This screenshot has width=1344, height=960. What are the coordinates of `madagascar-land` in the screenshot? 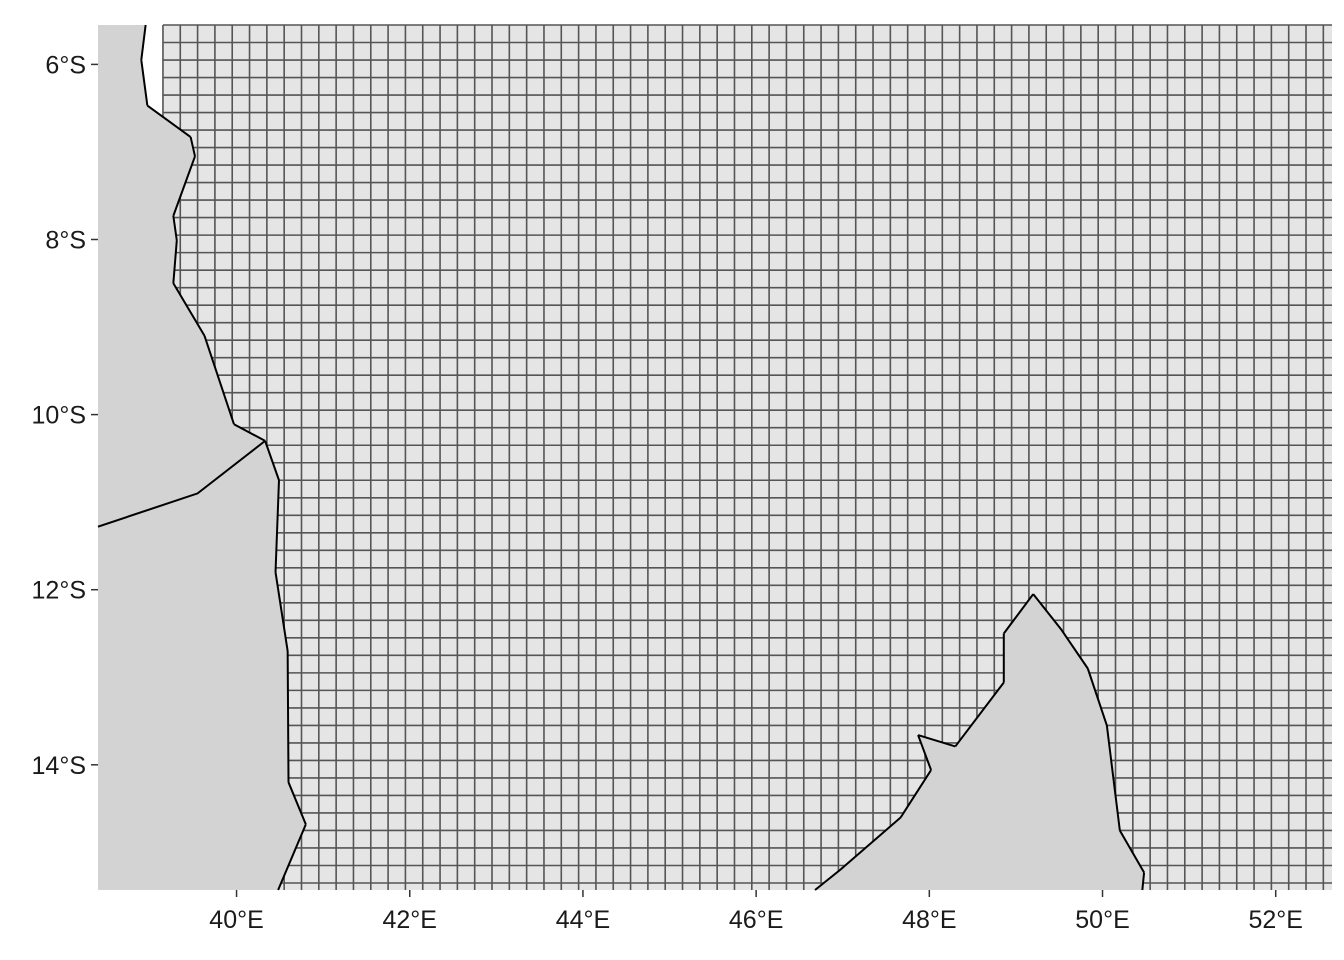 It's located at (980, 742).